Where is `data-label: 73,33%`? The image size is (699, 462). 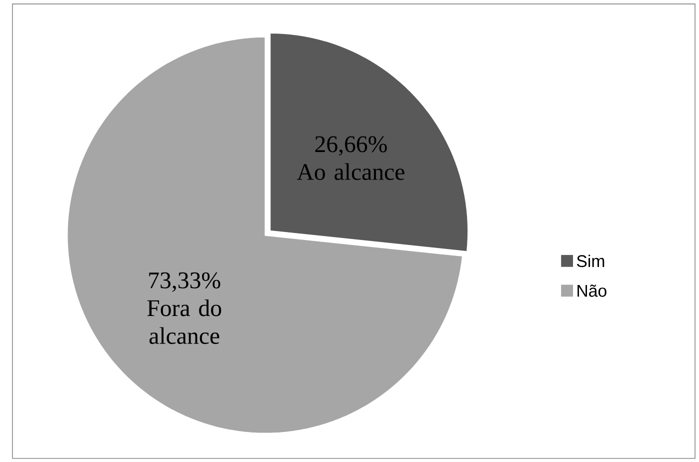
data-label: 73,33% is located at coordinates (184, 282).